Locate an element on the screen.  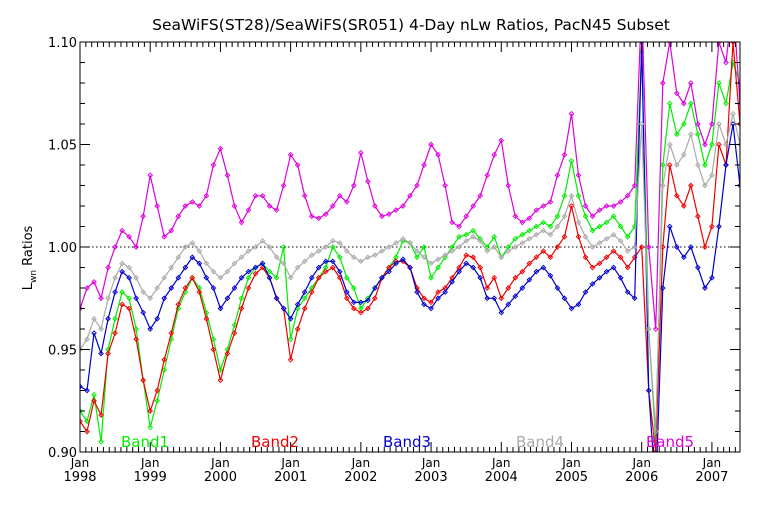
legend-label-band1: Band1 is located at coordinates (145, 442).